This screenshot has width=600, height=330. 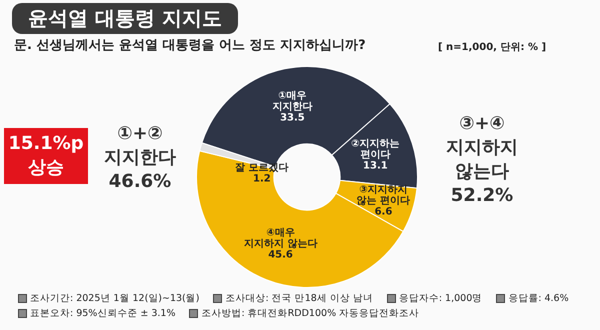 I want to click on text: ①+② 지지한다 46.6%, so click(x=140, y=158).